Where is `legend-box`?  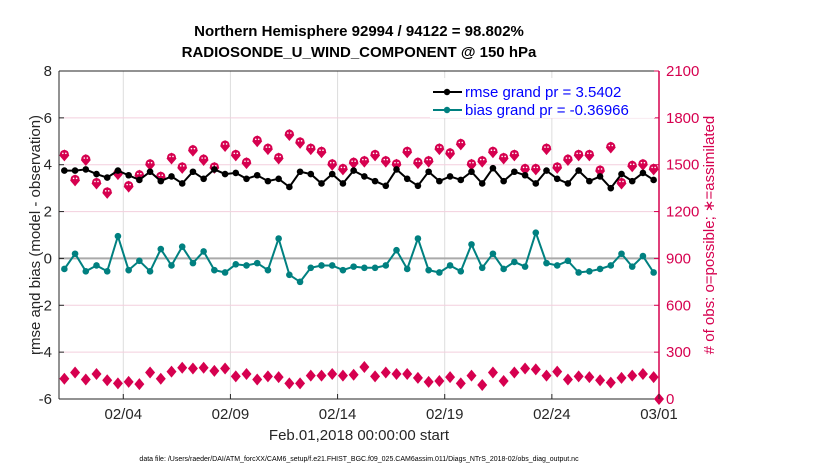 legend-box is located at coordinates (542, 98).